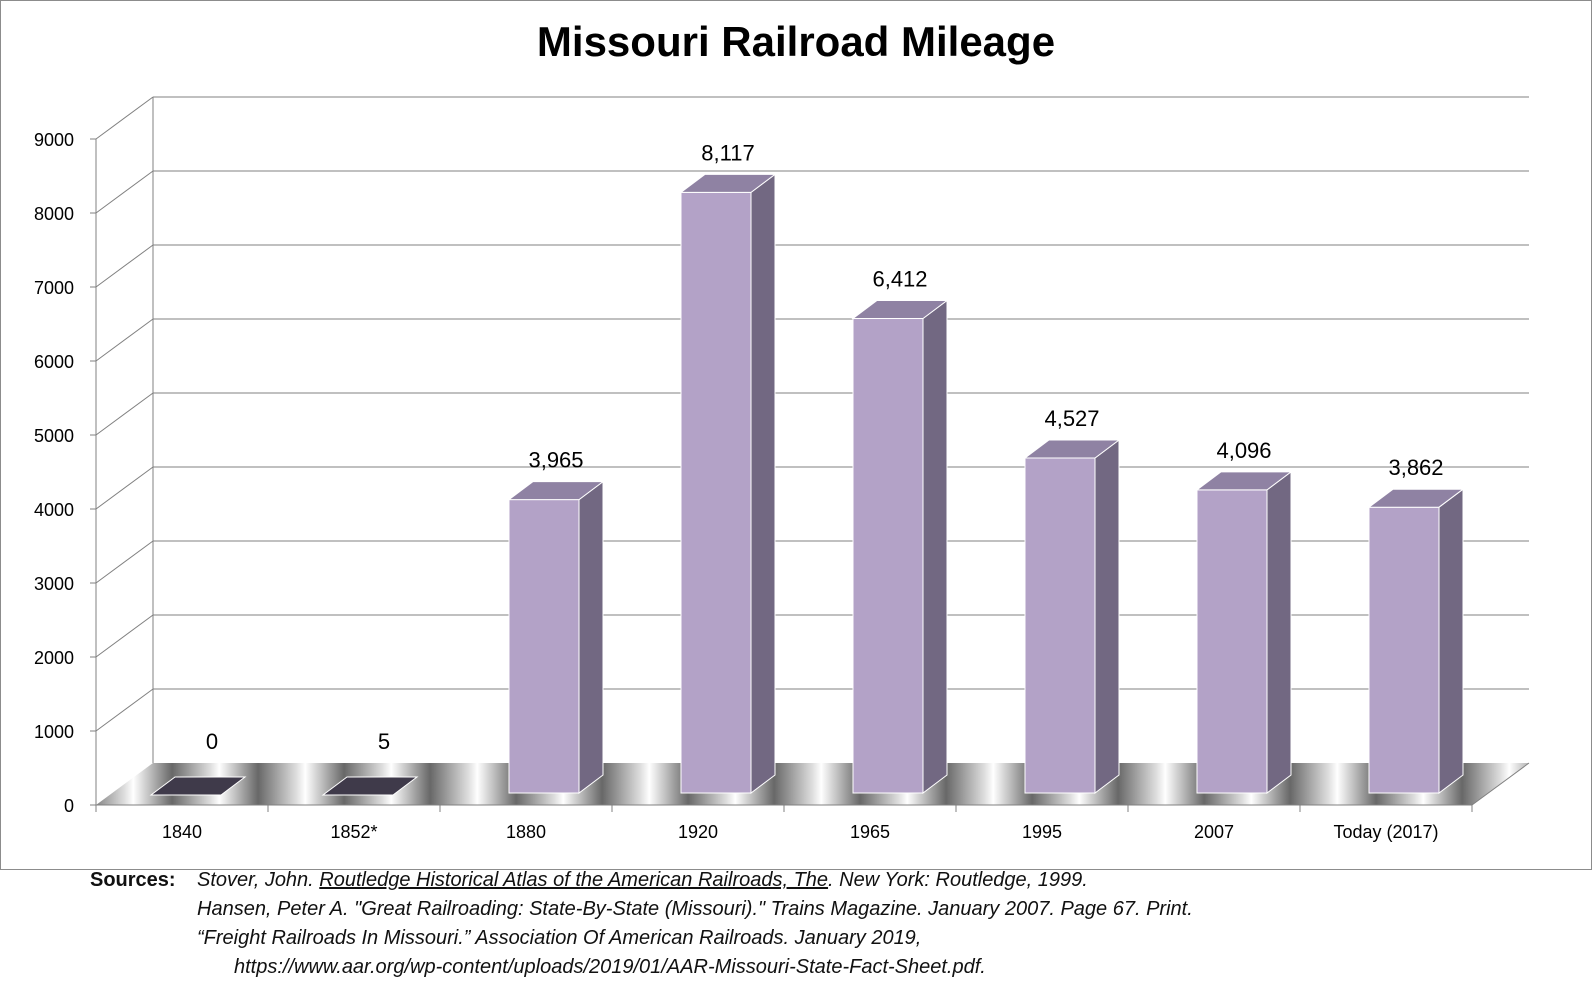 Image resolution: width=1592 pixels, height=1000 pixels. What do you see at coordinates (1214, 832) in the screenshot?
I see `x-tick-label: 2007` at bounding box center [1214, 832].